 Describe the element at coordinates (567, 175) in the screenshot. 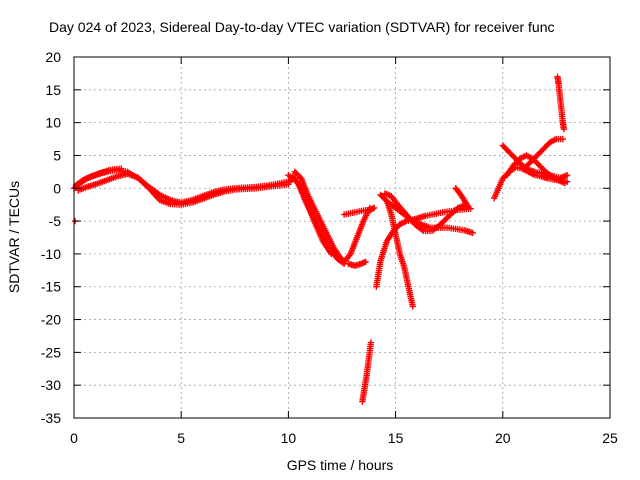

I see `marker-late-upper` at that location.